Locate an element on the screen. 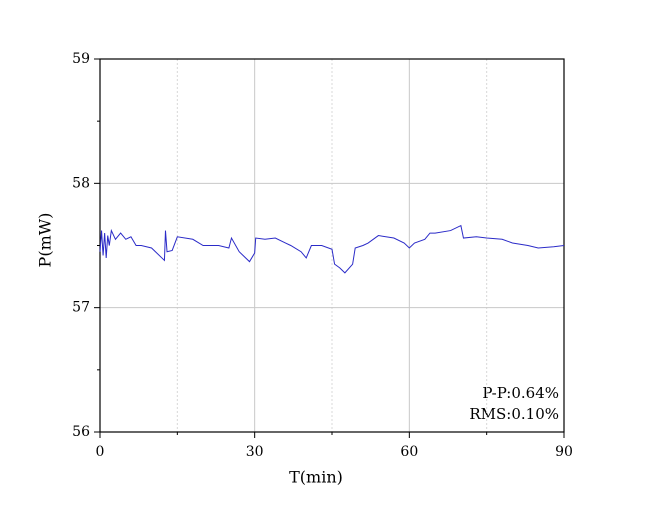  x-tick-label: 90 is located at coordinates (564, 452).